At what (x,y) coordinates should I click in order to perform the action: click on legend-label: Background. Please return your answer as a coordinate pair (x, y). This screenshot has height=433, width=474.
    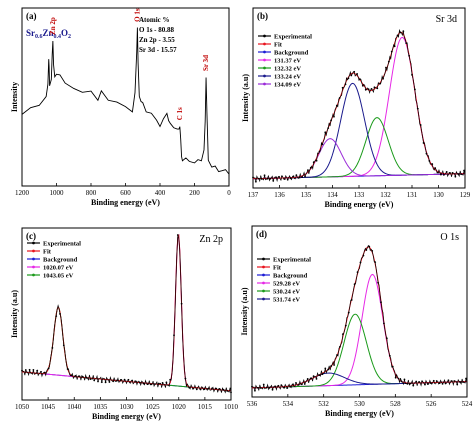
    Looking at the image, I should click on (291, 52).